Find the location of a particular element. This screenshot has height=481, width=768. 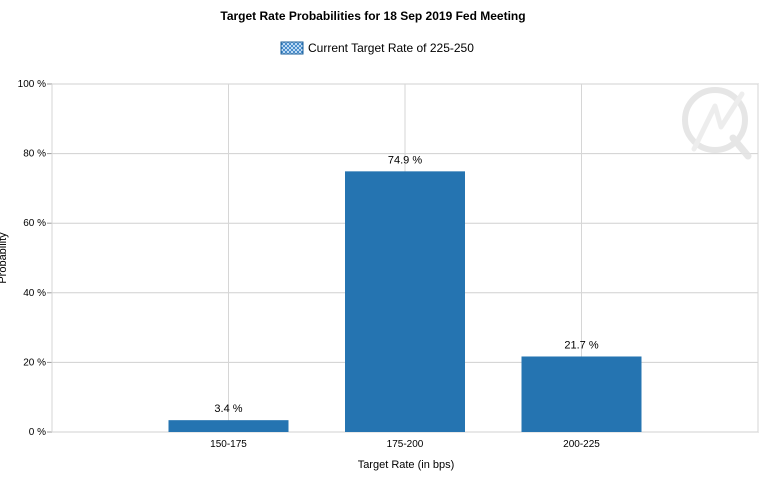

x-tick-label: 200-225 is located at coordinates (581, 444).